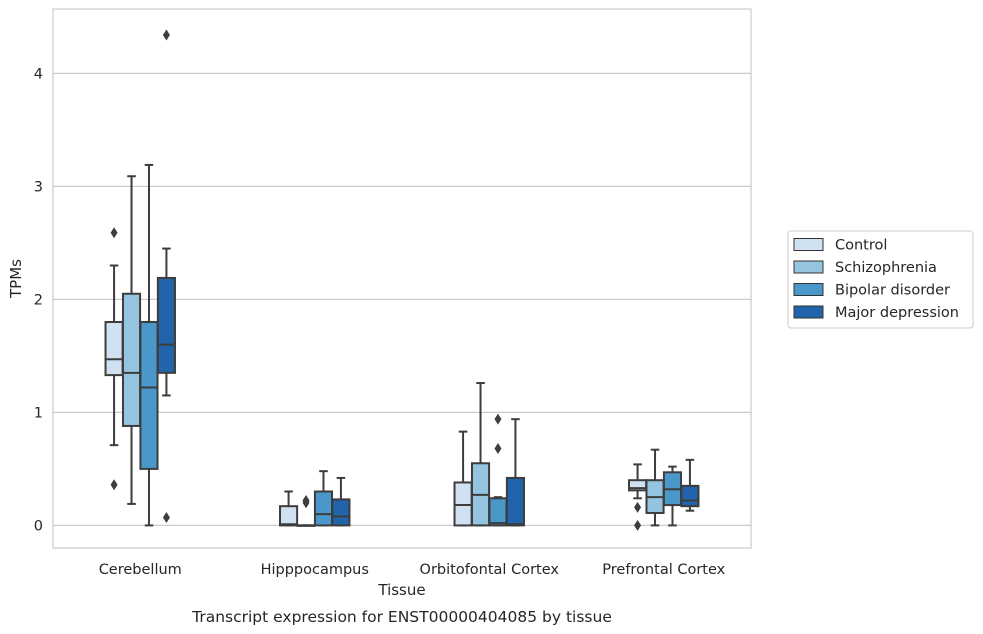  Describe the element at coordinates (38, 187) in the screenshot. I see `y-tick-label: 3` at that location.